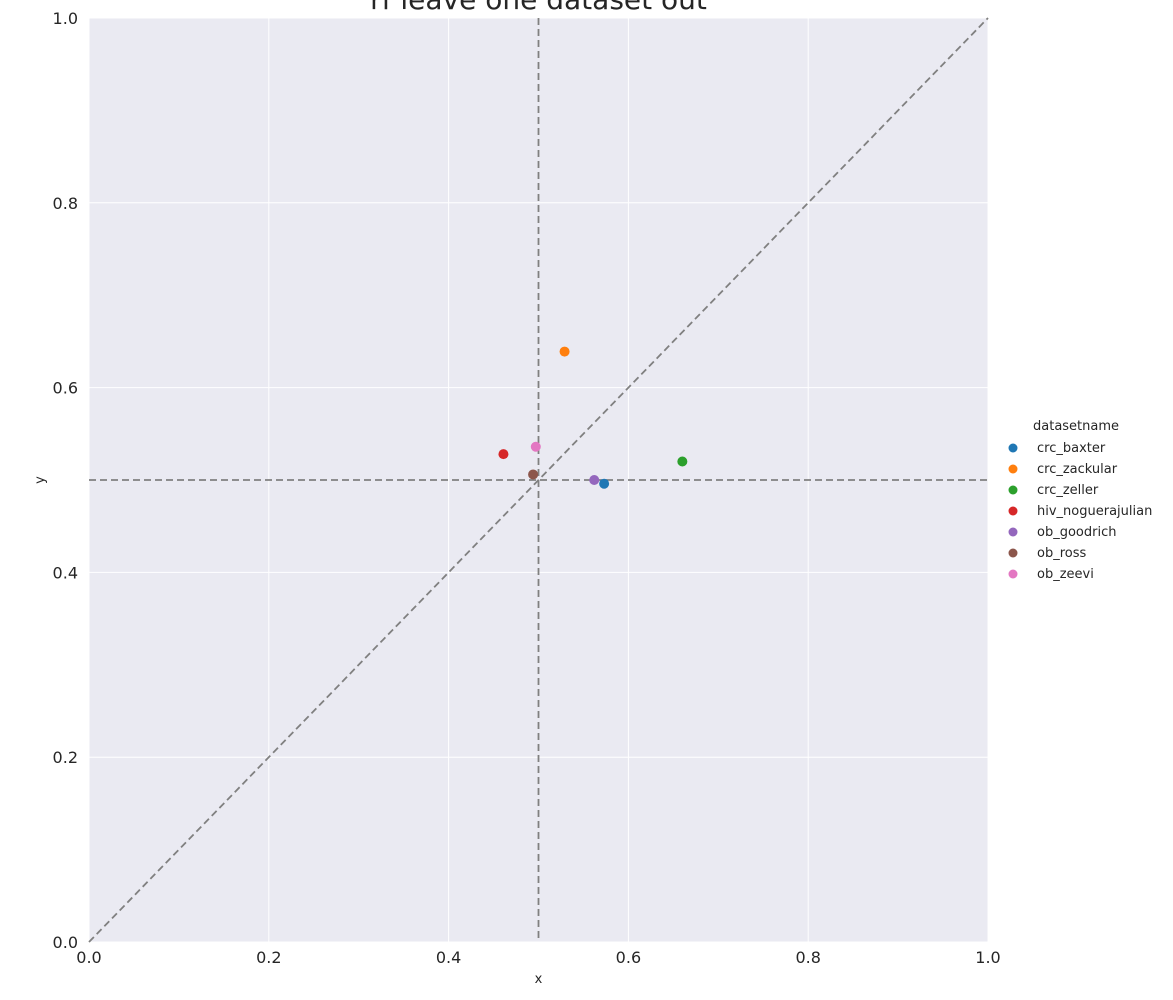 The height and width of the screenshot is (1000, 1173). Describe the element at coordinates (65, 388) in the screenshot. I see `y-tick-label: 0.6` at that location.